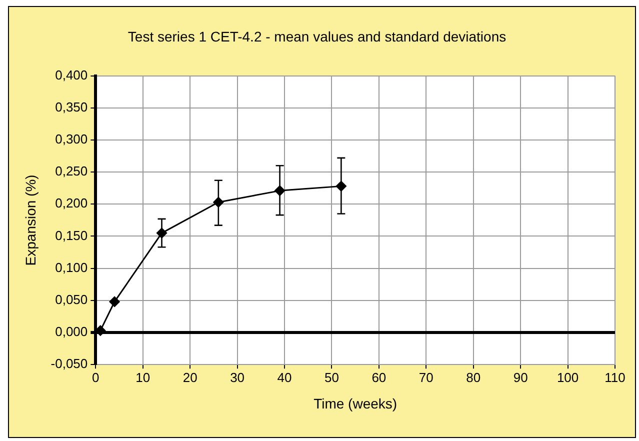 The image size is (639, 441). I want to click on y-tick-label: 0,400, so click(71, 74).